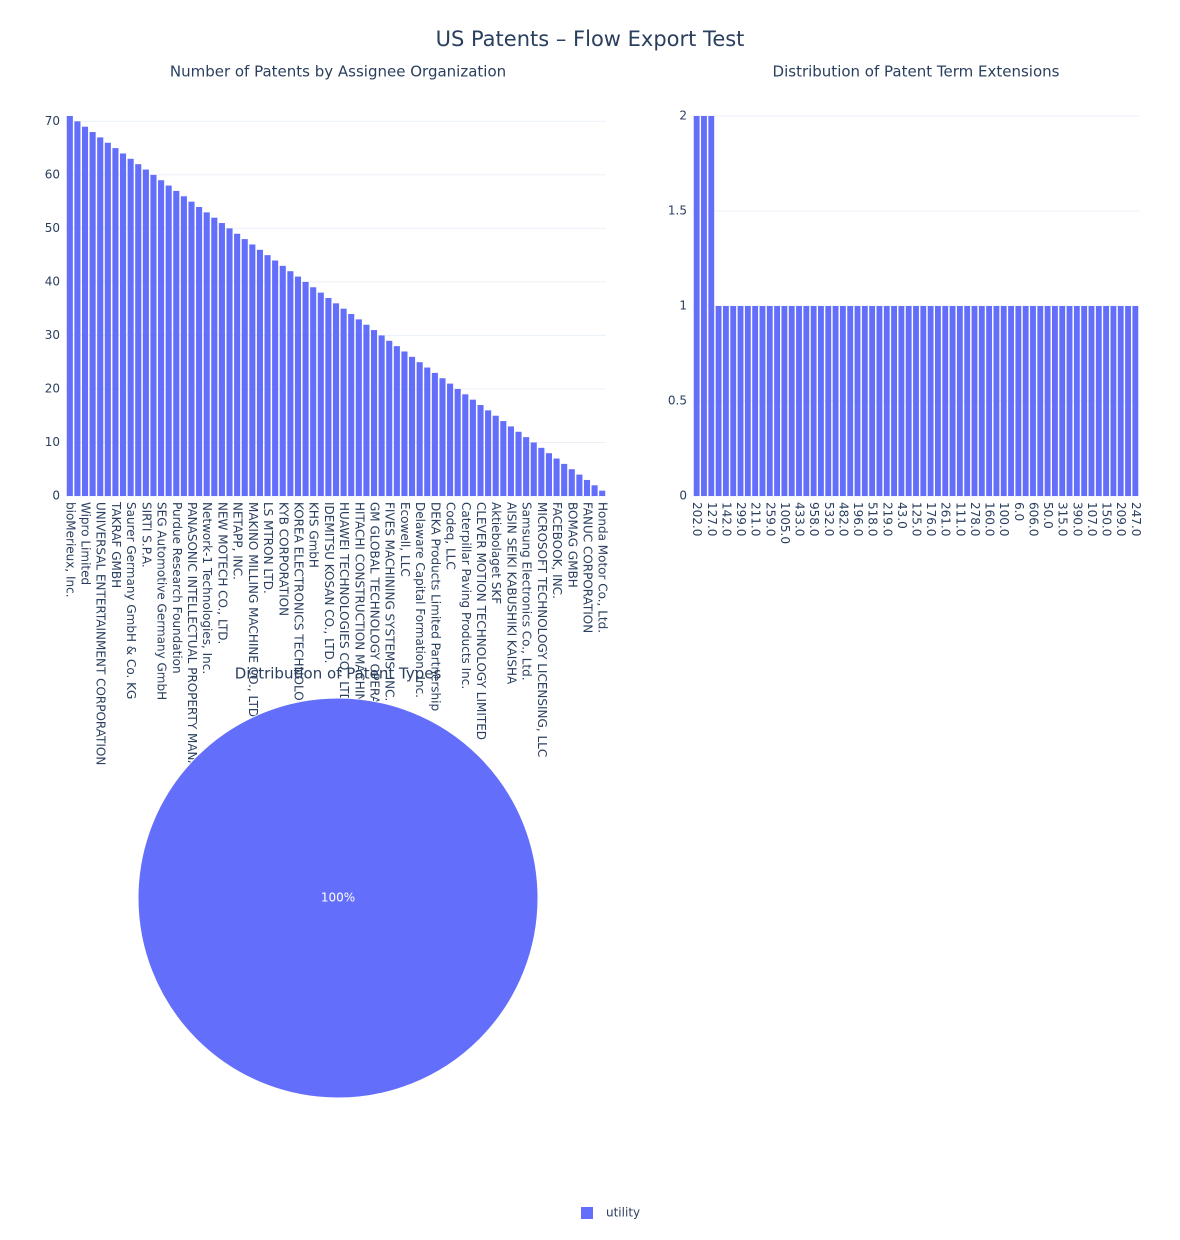 This screenshot has height=1240, width=1180. Describe the element at coordinates (314, 535) in the screenshot. I see `x-tick-label: KHS GmbH` at that location.